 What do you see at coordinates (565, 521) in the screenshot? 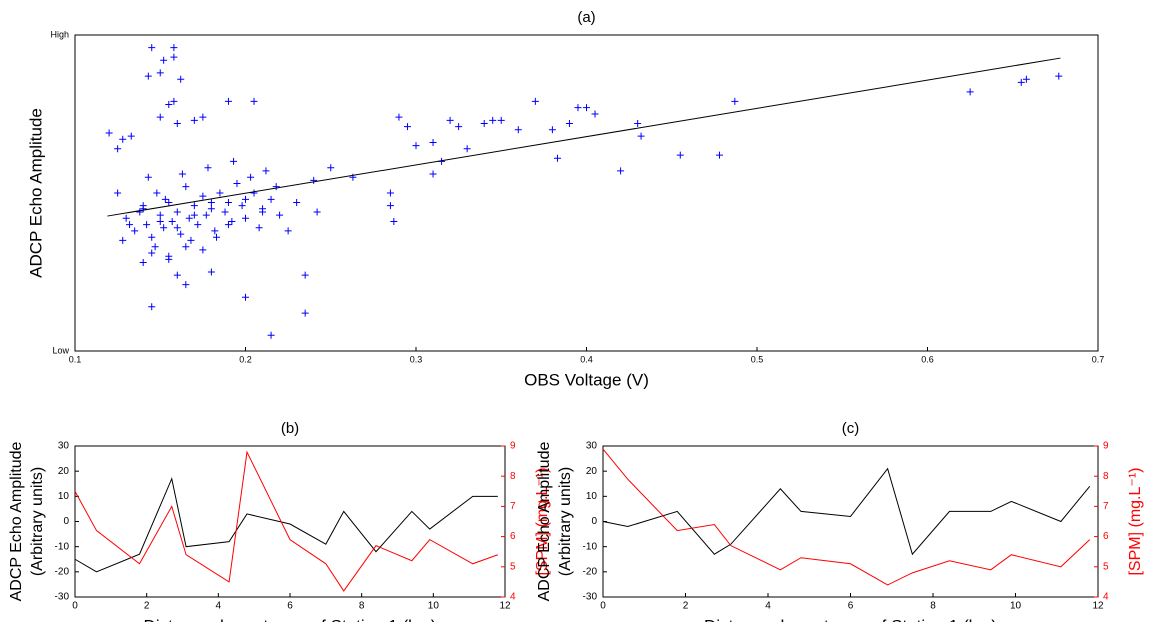
I see `y-axis-label: (Arbitrary units)` at bounding box center [565, 521].